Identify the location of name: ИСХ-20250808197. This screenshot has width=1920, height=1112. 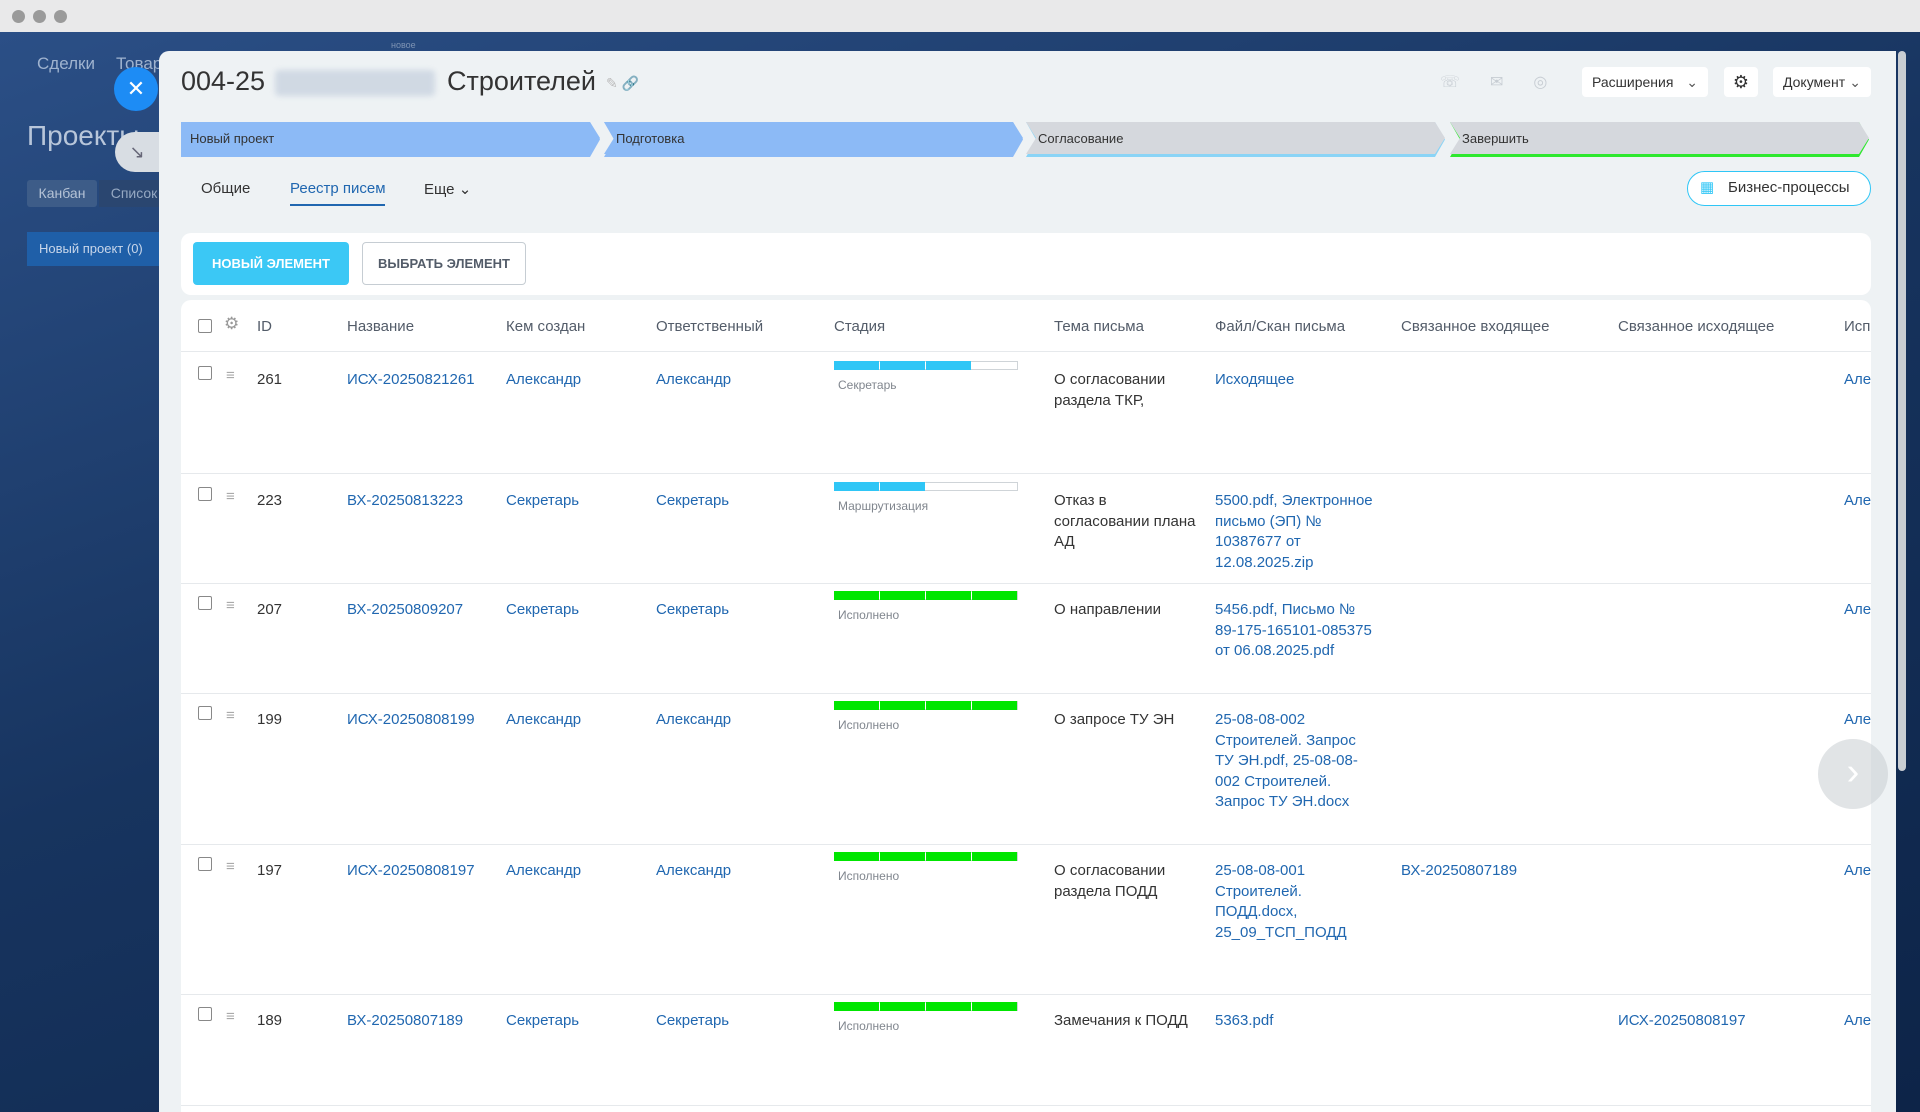
(411, 870).